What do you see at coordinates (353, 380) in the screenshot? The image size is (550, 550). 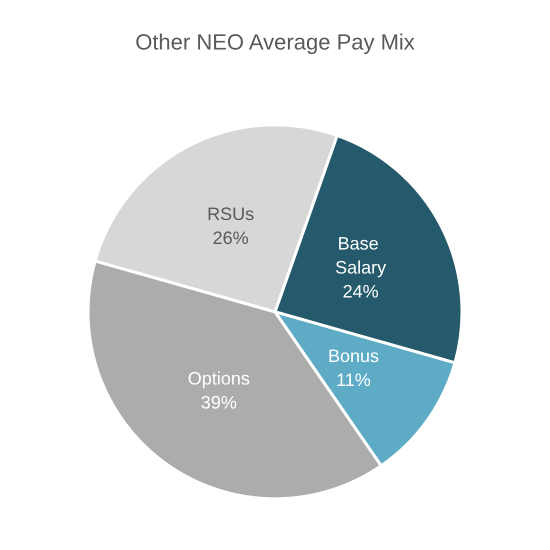 I see `data-label: 11%` at bounding box center [353, 380].